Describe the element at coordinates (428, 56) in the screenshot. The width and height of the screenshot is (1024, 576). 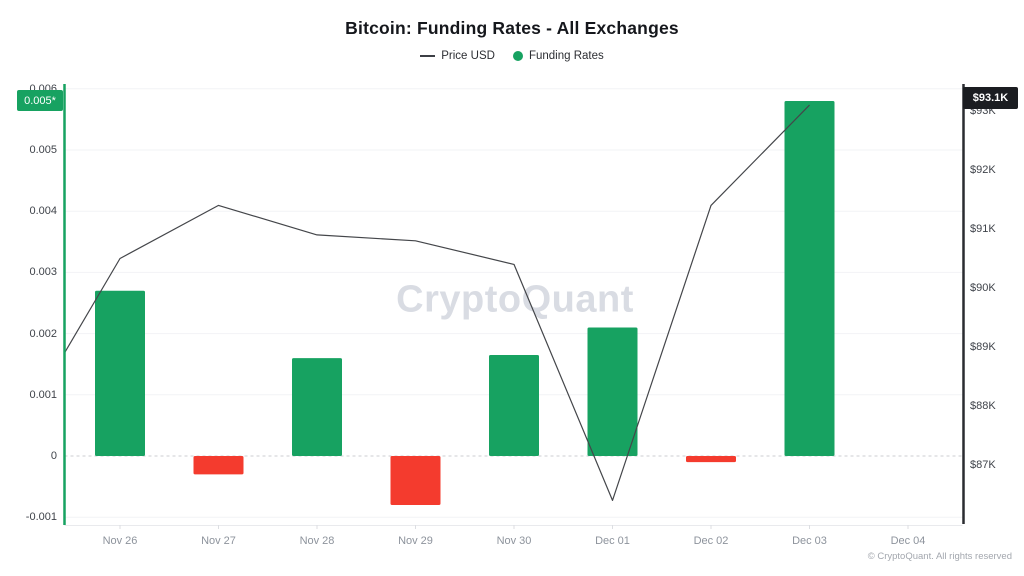
I see `price-line-swatch-icon` at that location.